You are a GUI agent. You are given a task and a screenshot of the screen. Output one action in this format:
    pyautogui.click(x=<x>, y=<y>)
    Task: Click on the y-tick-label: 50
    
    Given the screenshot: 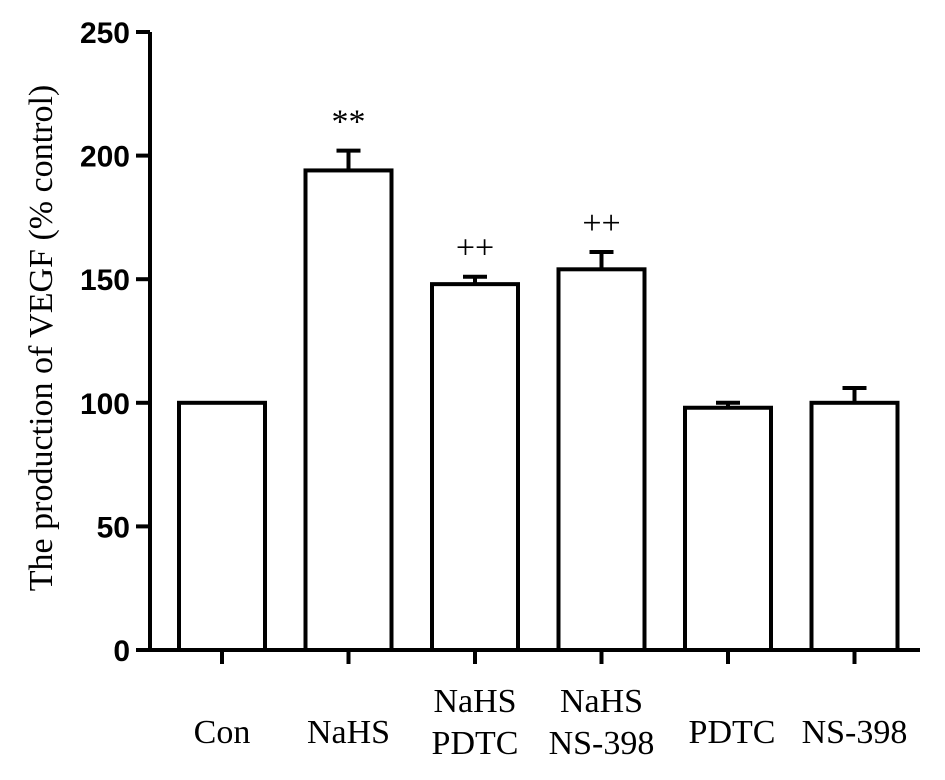 What is the action you would take?
    pyautogui.click(x=113, y=527)
    